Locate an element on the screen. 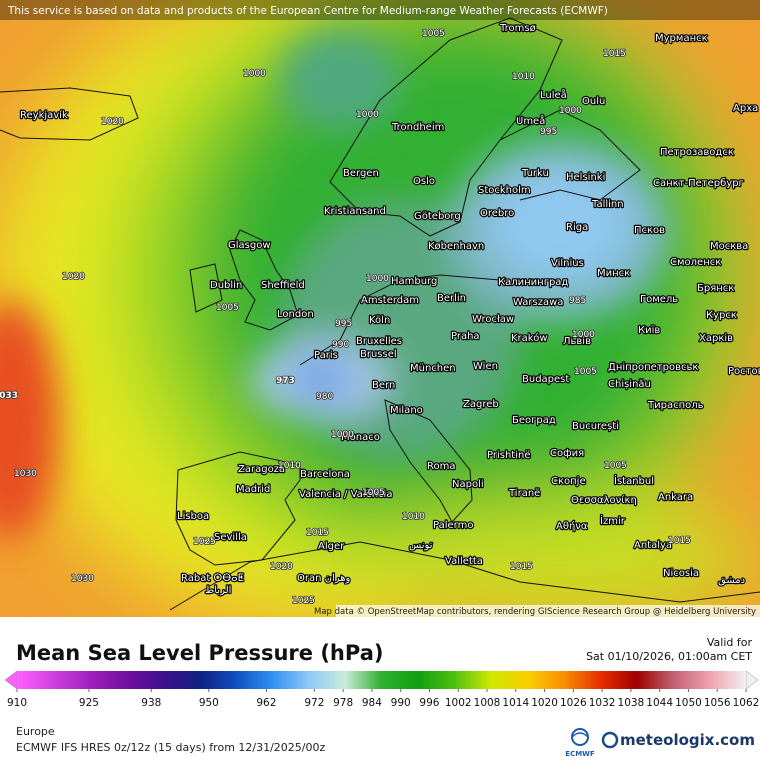 The image size is (760, 760). place-label: Wrocław is located at coordinates (493, 319).